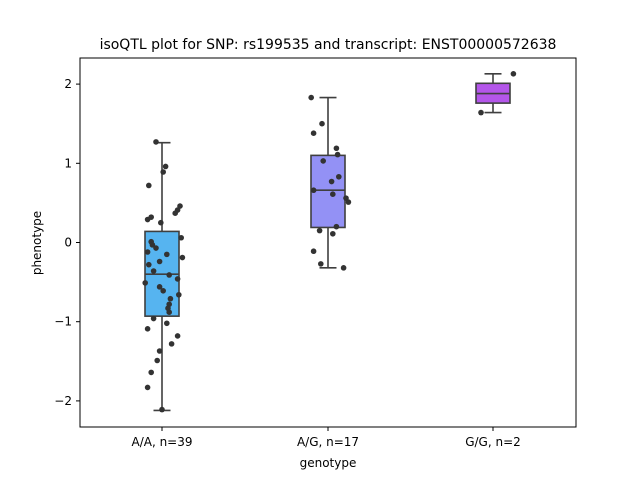 The height and width of the screenshot is (480, 640). Describe the element at coordinates (328, 191) in the screenshot. I see `box-iqr` at that location.